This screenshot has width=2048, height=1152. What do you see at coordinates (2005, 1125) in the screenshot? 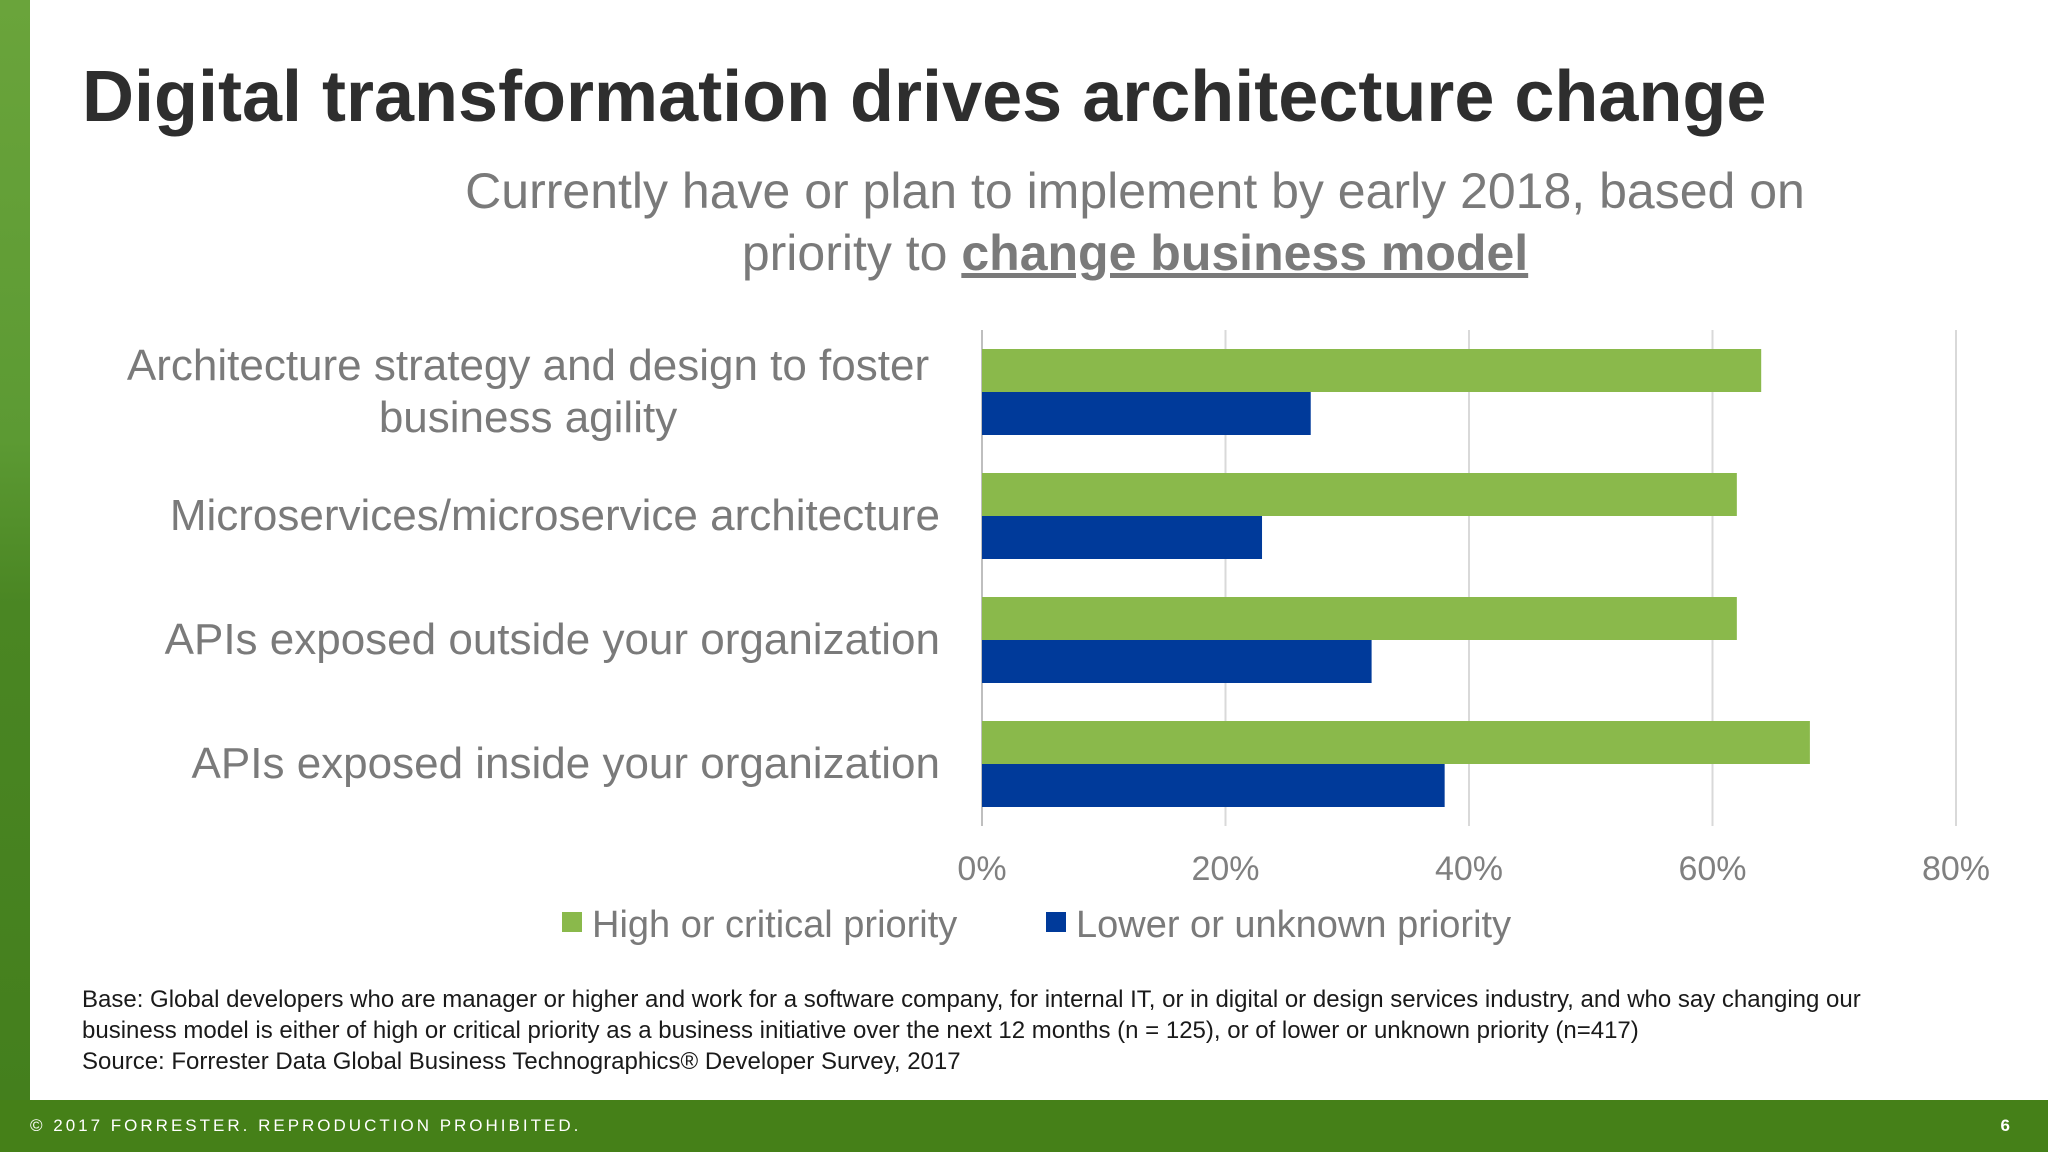
I see `page-number: 6` at bounding box center [2005, 1125].